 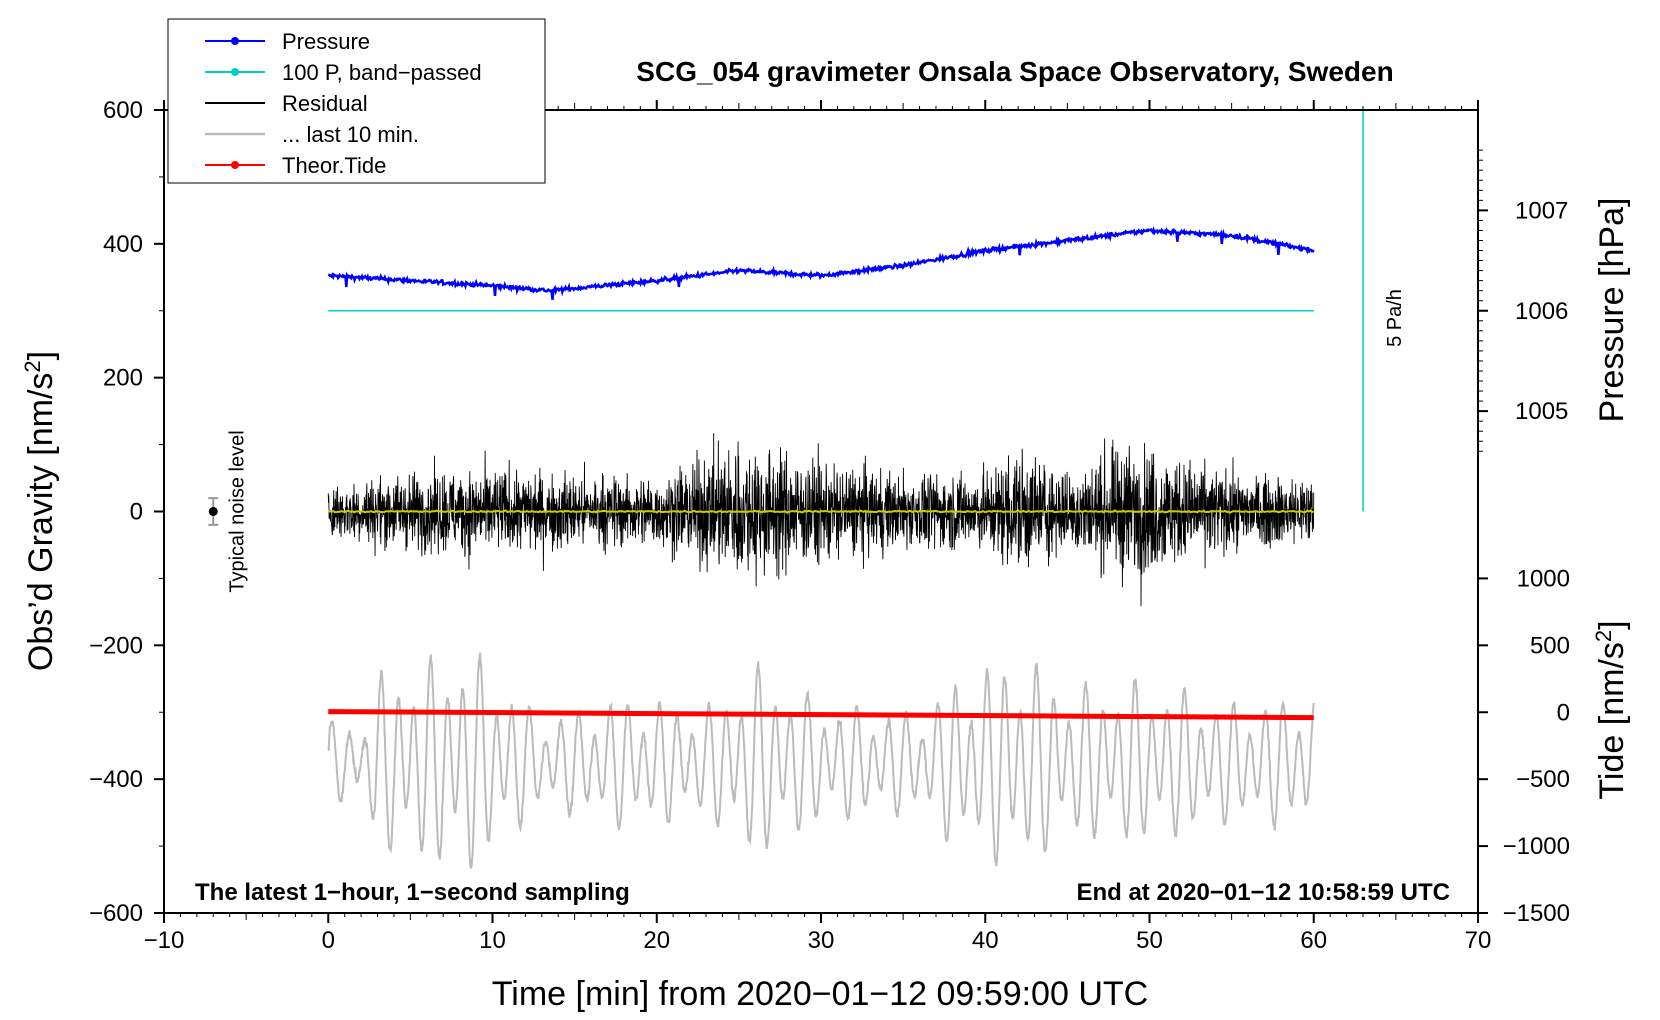 What do you see at coordinates (136, 512) in the screenshot?
I see `y-tick-label: 0` at bounding box center [136, 512].